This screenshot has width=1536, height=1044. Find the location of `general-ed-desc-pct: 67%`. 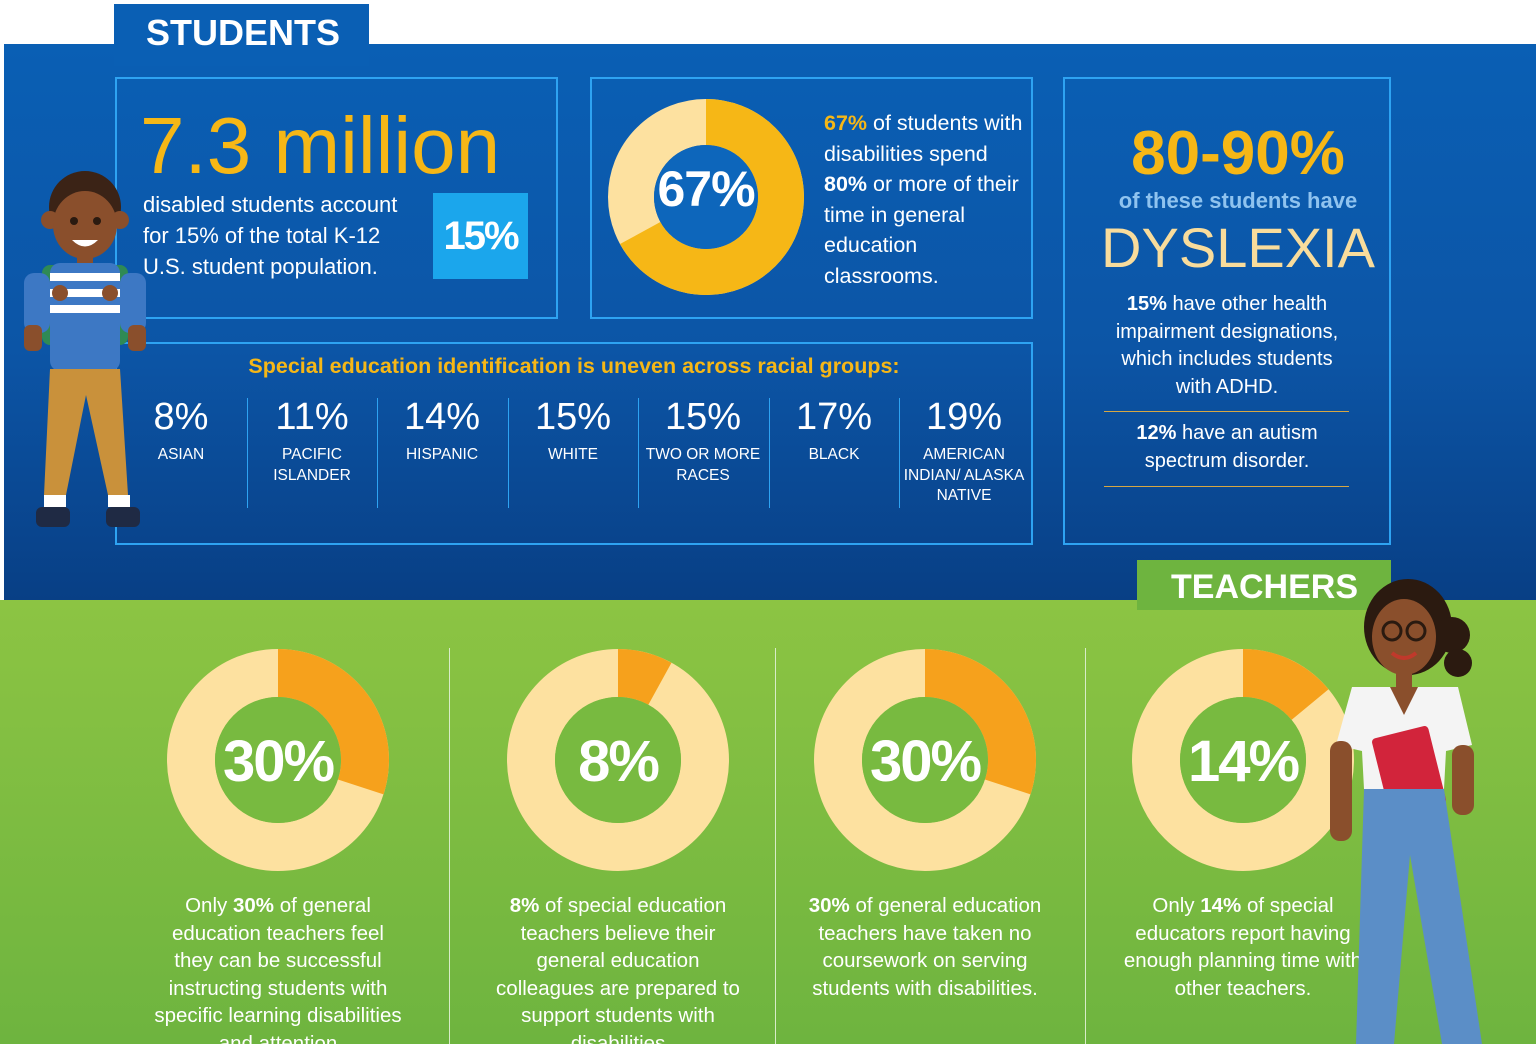

general-ed-desc-pct: 67% is located at coordinates (846, 123).